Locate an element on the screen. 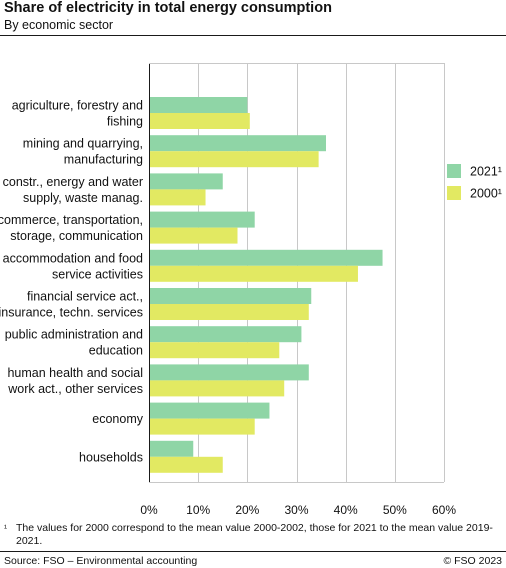 Image resolution: width=506 pixels, height=568 pixels. category-label: supply, waste manag. is located at coordinates (83, 198).